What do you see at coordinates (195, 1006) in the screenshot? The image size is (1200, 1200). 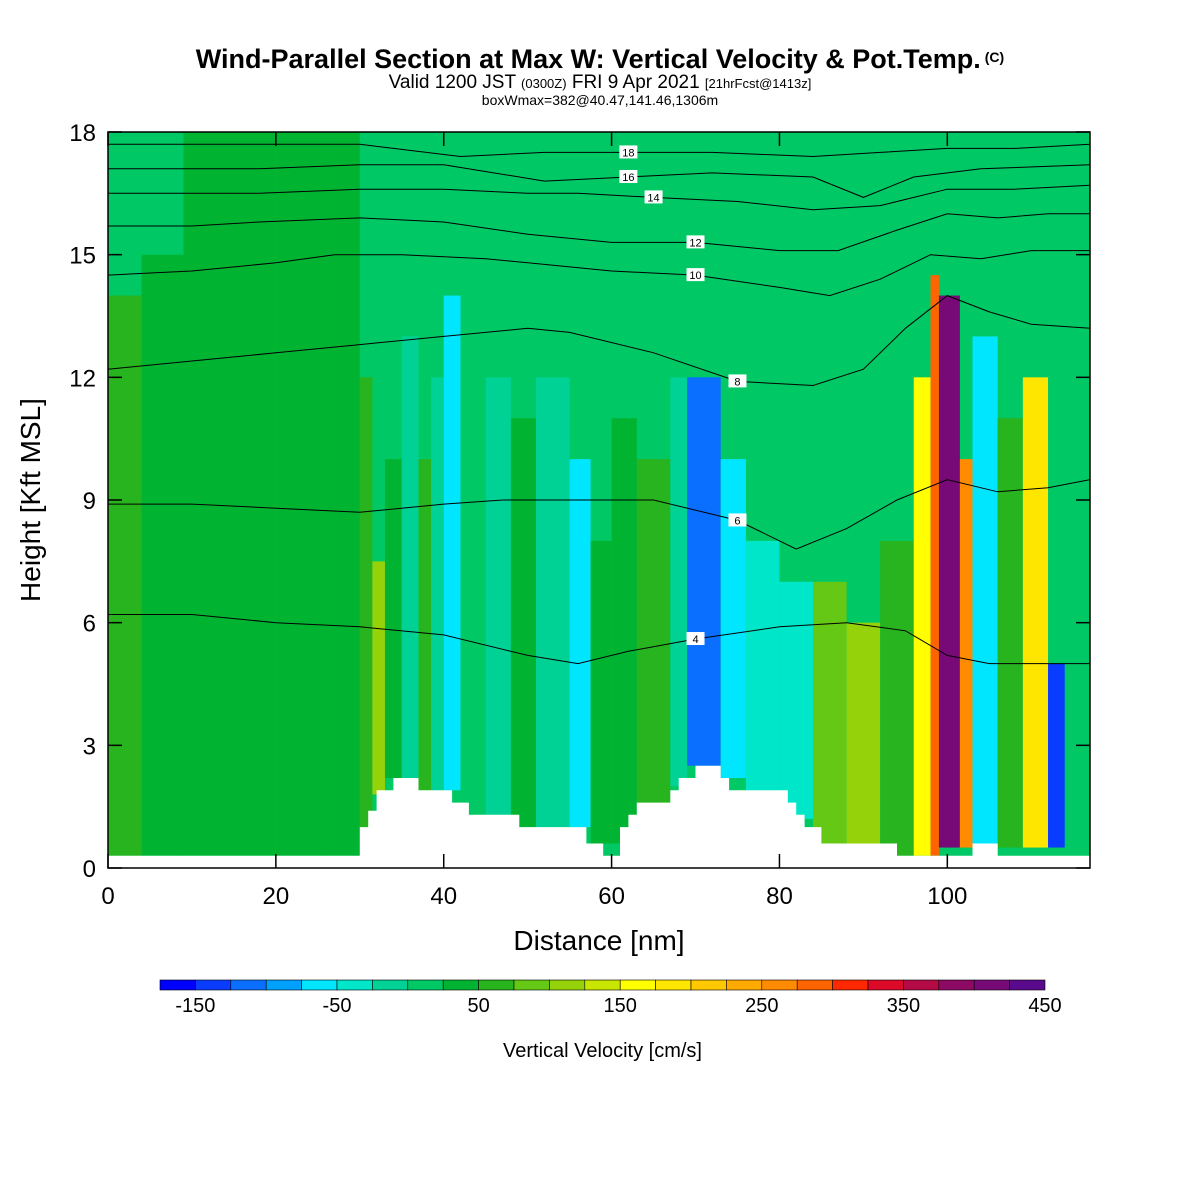 I see `colorbar-label: -150` at bounding box center [195, 1006].